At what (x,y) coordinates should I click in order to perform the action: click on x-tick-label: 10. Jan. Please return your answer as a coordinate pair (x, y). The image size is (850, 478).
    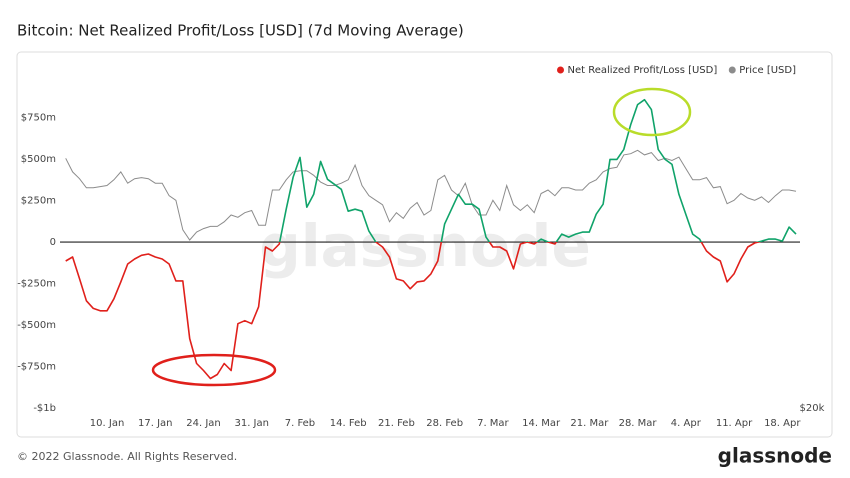
    Looking at the image, I should click on (107, 423).